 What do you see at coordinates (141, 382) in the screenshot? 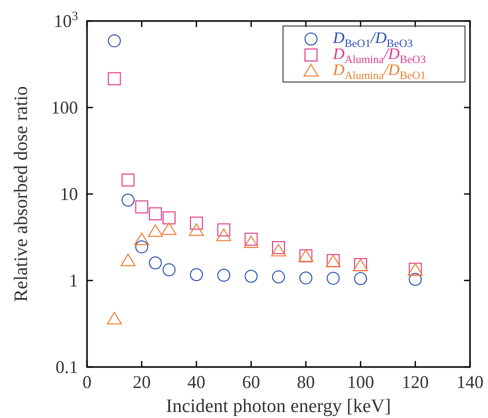
I see `x-tick-label: 20` at bounding box center [141, 382].